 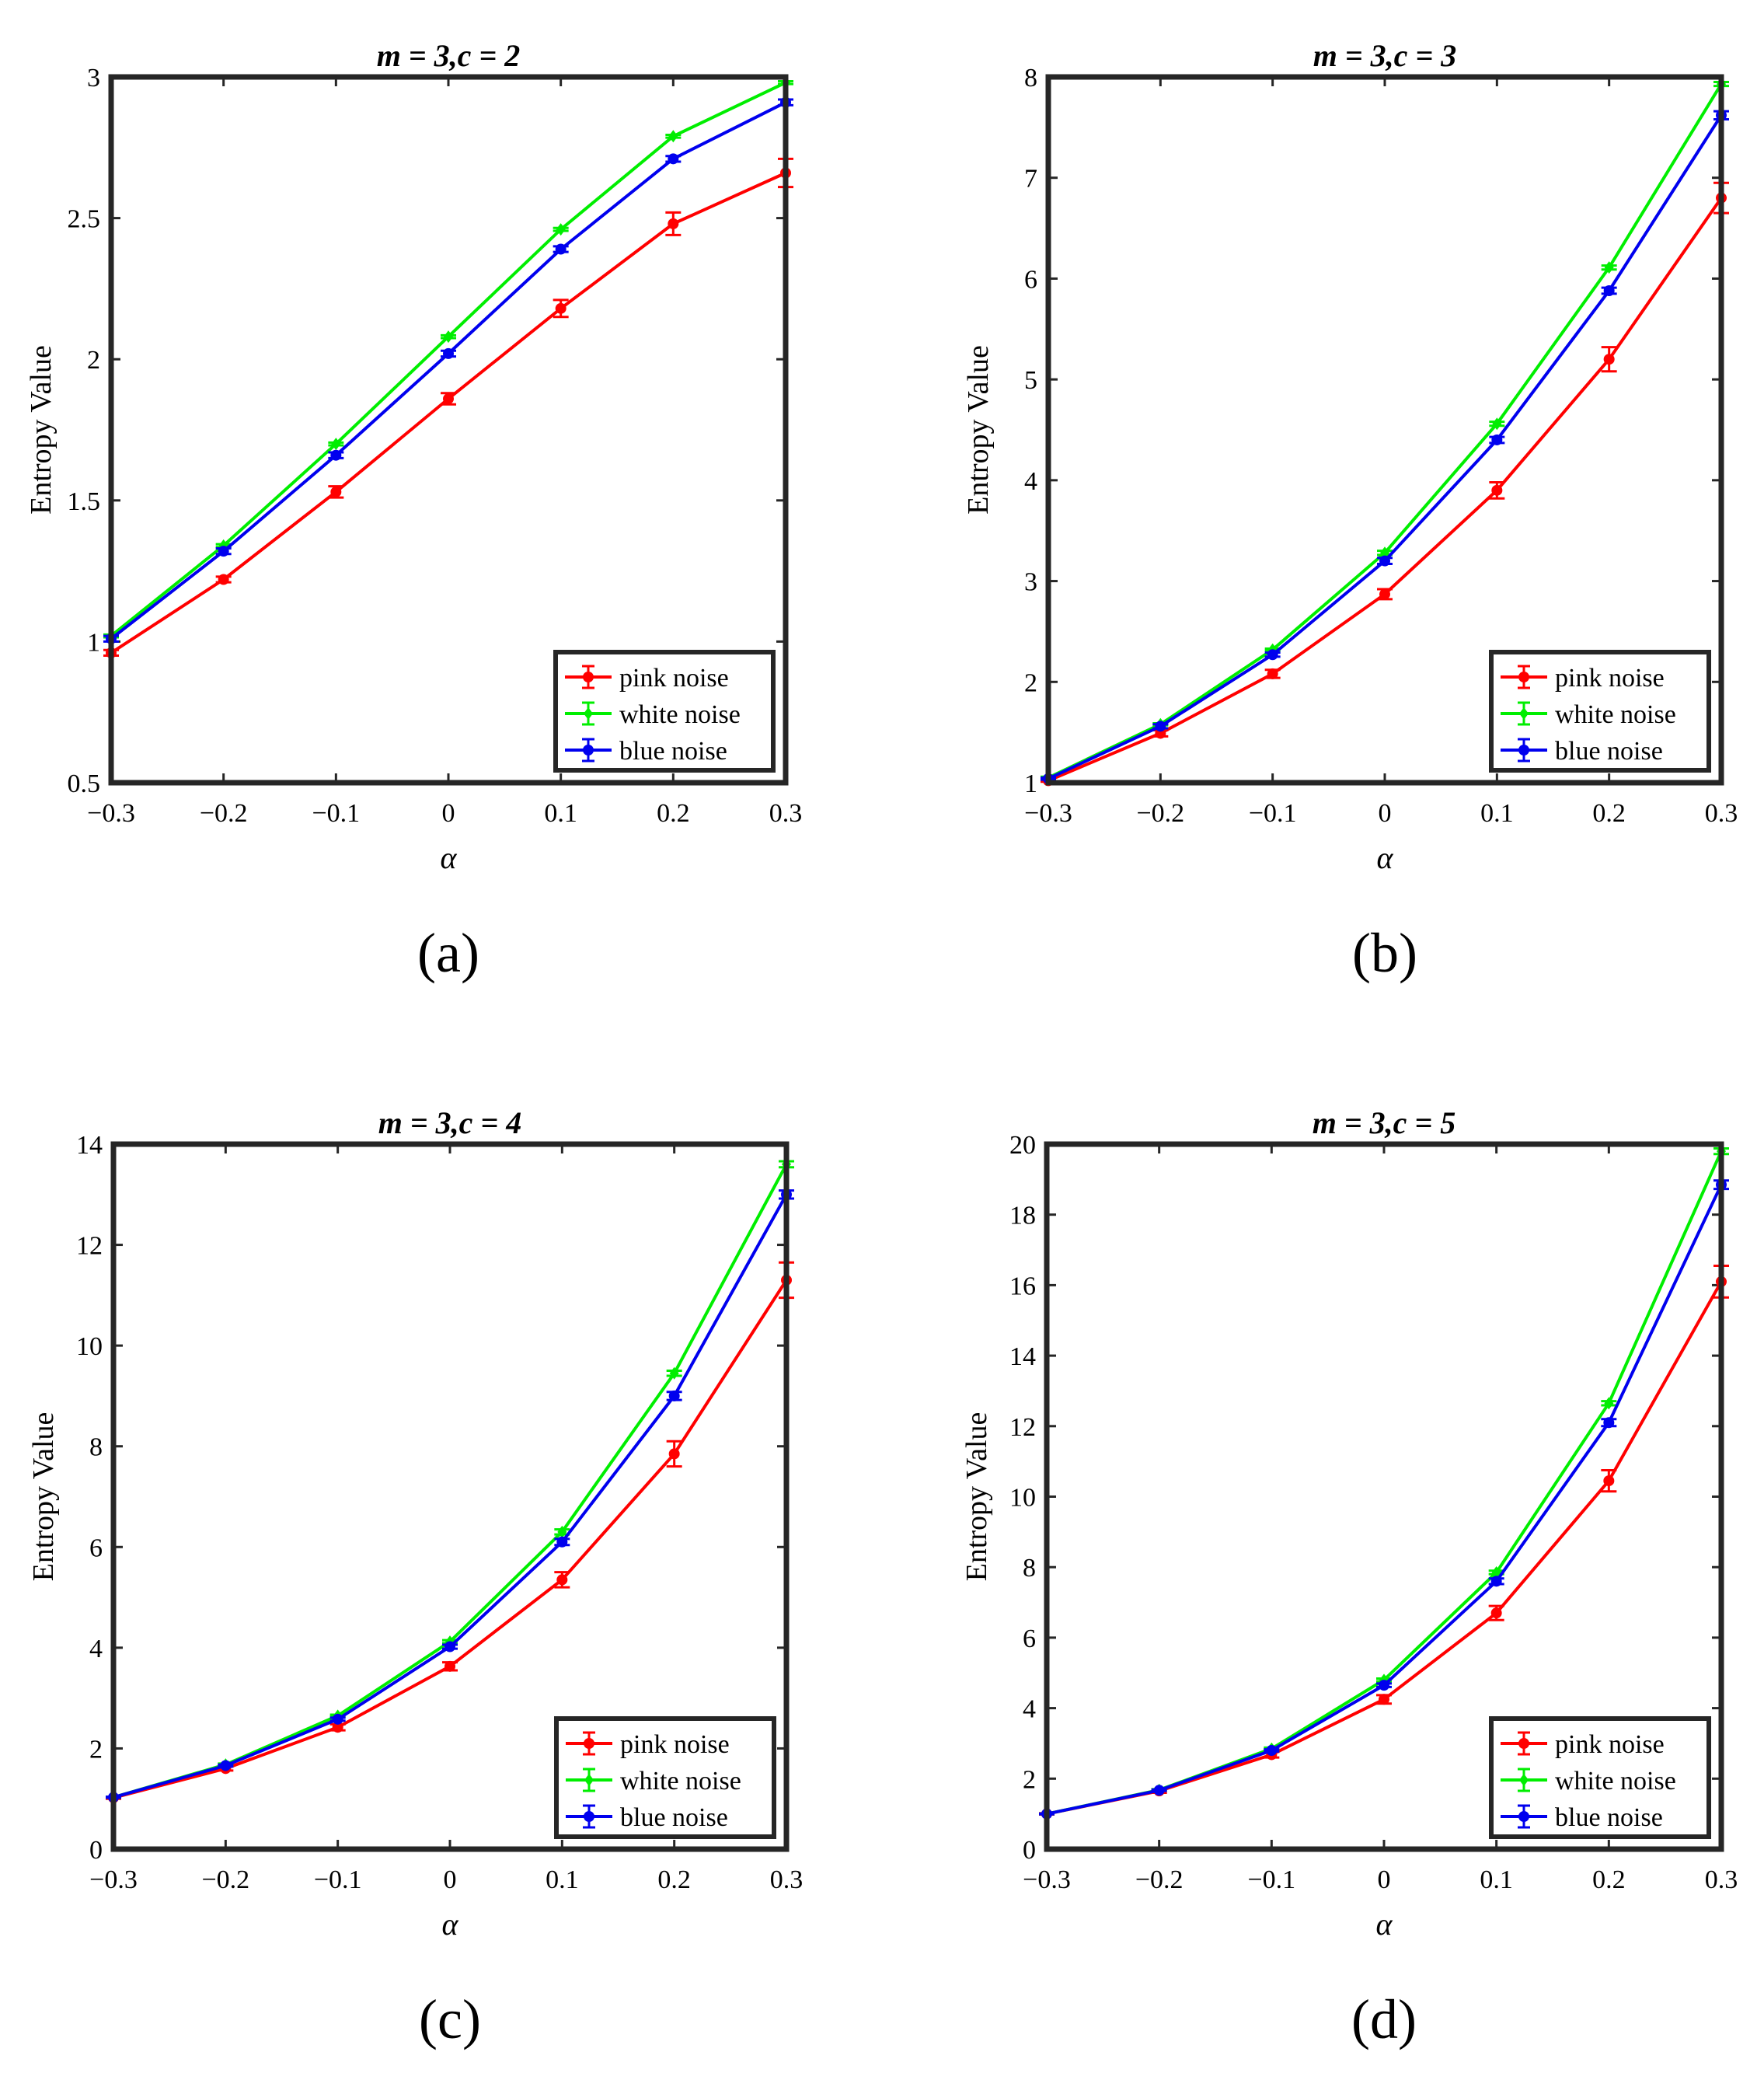 What do you see at coordinates (96, 1850) in the screenshot?
I see `y-tick-label: 0` at bounding box center [96, 1850].